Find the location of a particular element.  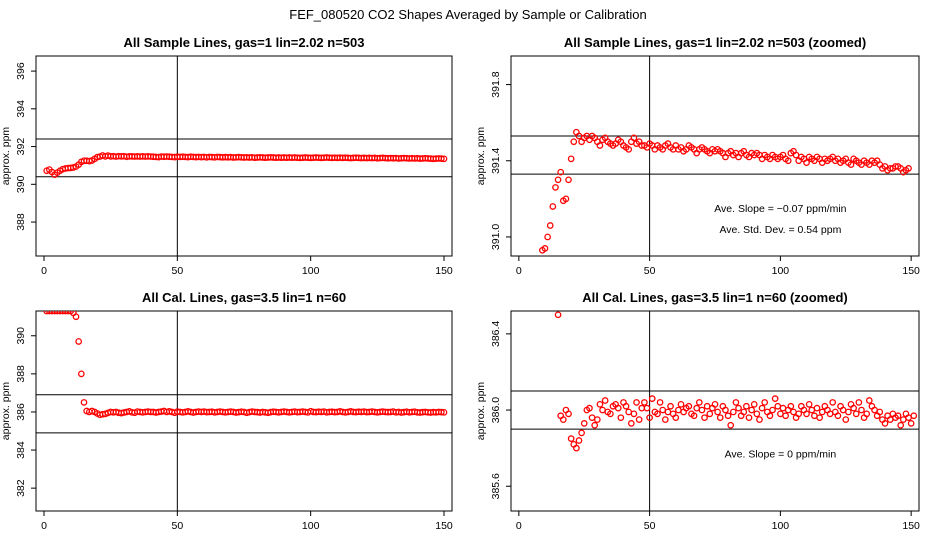

annotation: Ave. Std. Dev. = 0.54 ppm is located at coordinates (780, 230).